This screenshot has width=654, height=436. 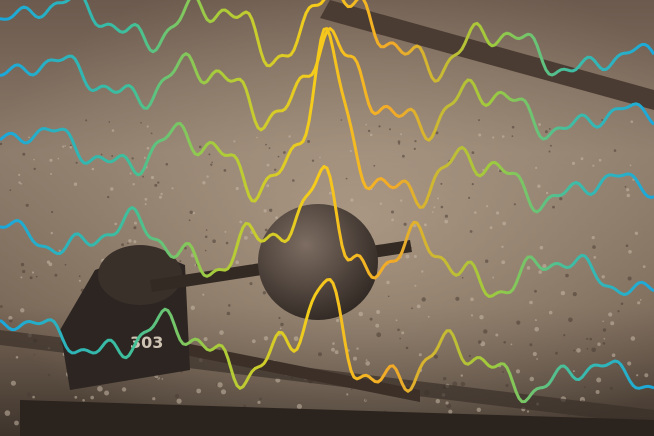 What do you see at coordinates (487, 55) in the screenshot?
I see `rail-back` at bounding box center [487, 55].